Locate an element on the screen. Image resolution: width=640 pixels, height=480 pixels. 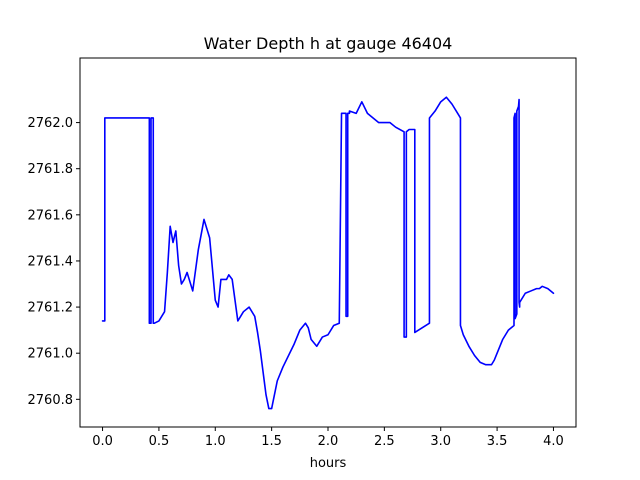
x-axis-ticks: 0.0 0.5 1.0 1.5 2.0 2.5 3.0 3.5 4.0 is located at coordinates (328, 438).